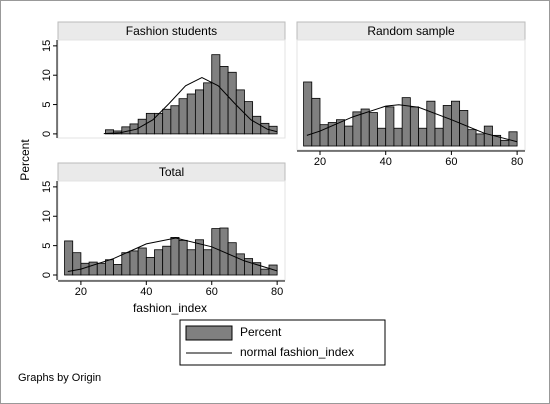 The height and width of the screenshot is (404, 550). Describe the element at coordinates (297, 352) in the screenshot. I see `legend-label: normal fashion_index` at that location.